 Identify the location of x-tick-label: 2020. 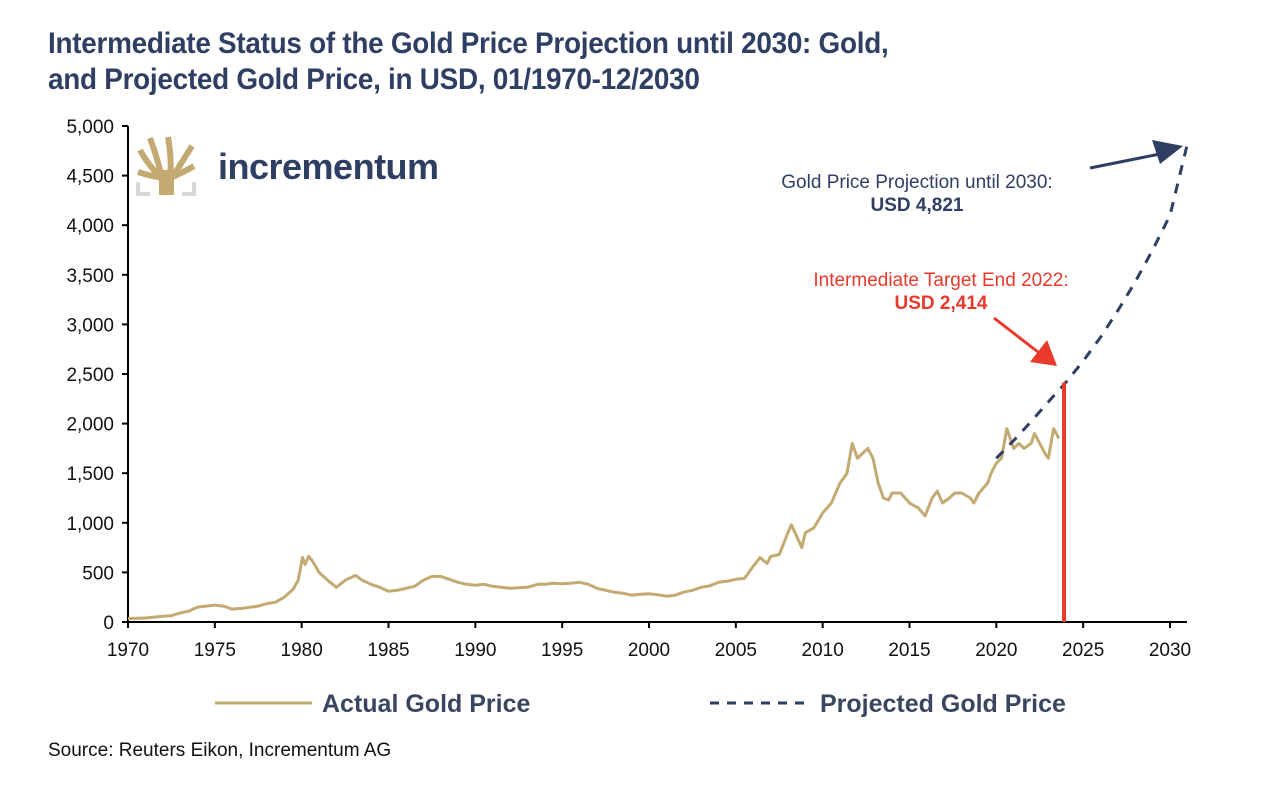
(996, 650).